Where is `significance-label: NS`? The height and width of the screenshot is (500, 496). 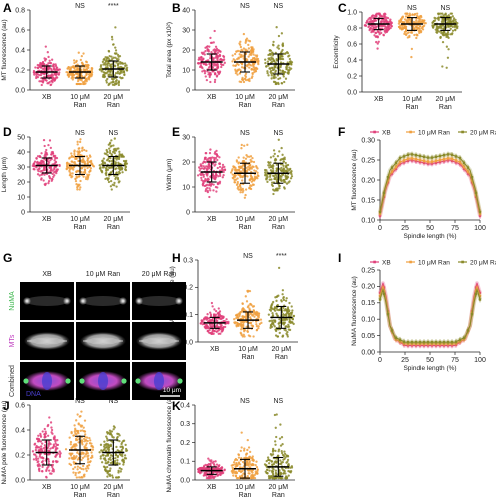
significance-label: NS is located at coordinates (80, 401).